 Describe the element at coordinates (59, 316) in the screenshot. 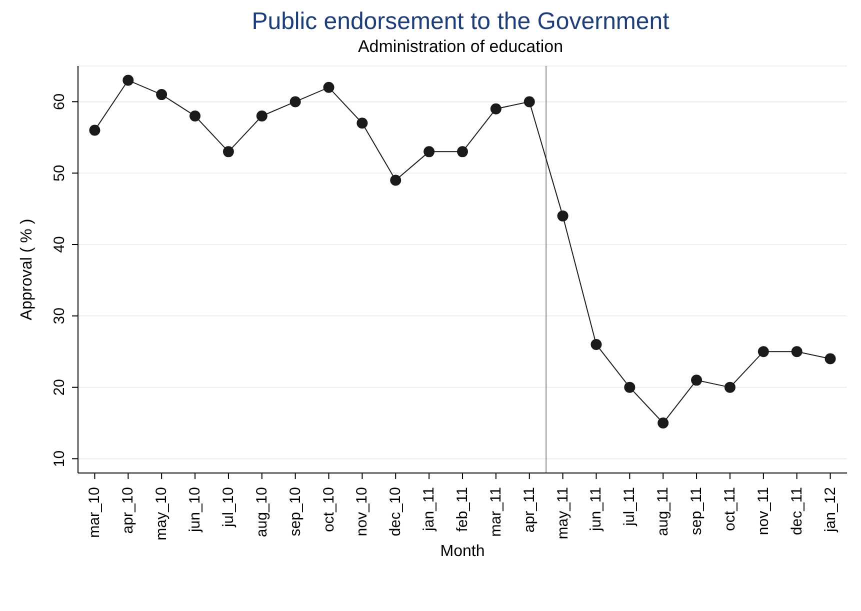

I see `y-tick-label: 30` at that location.